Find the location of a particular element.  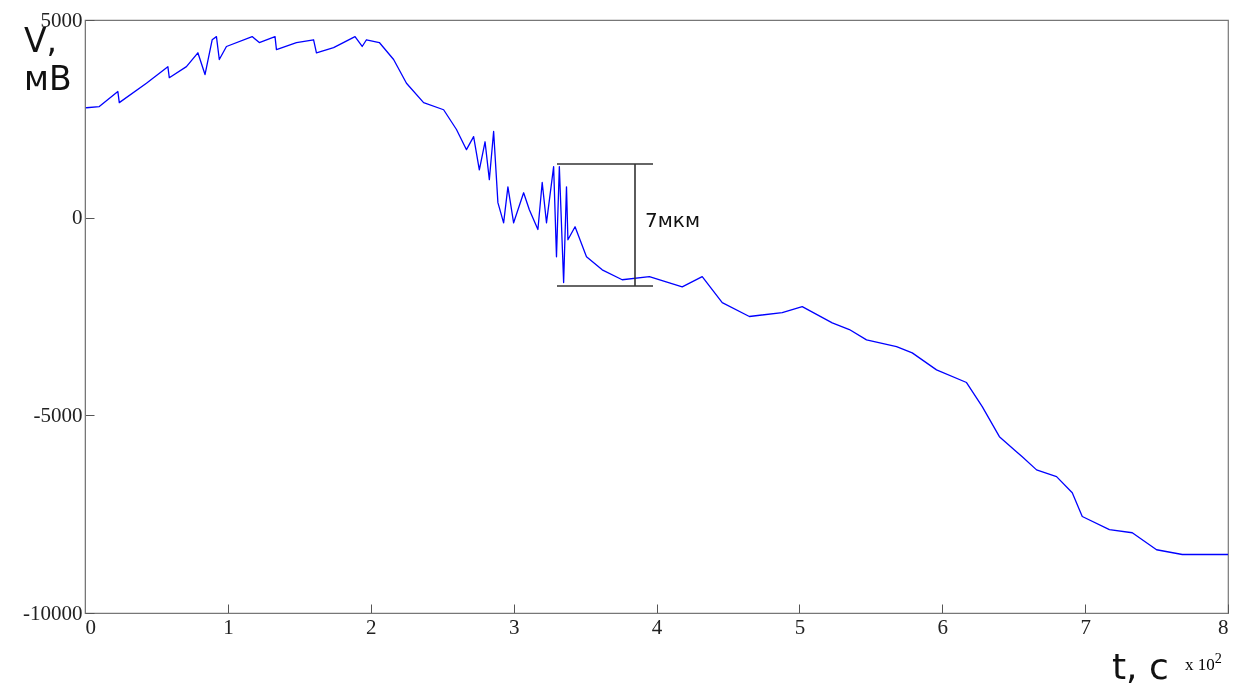

annotation: 7мкм is located at coordinates (672, 220).